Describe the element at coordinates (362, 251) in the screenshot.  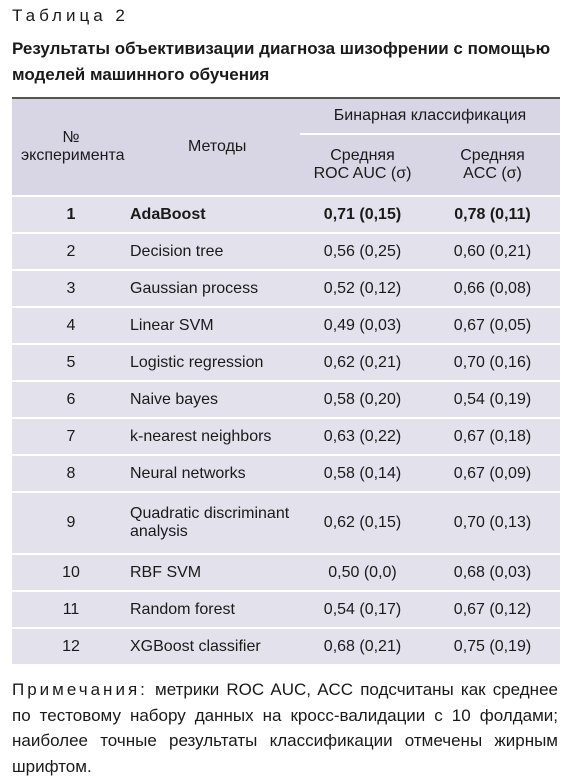
I see `roc-auc: 0,56 (0,25)` at that location.